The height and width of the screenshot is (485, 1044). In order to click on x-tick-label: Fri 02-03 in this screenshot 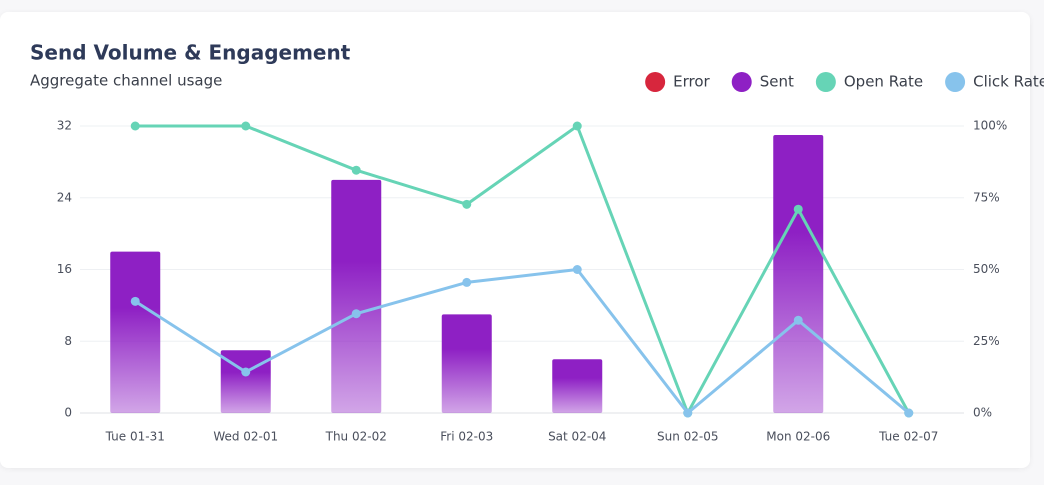, I will do `click(466, 437)`.